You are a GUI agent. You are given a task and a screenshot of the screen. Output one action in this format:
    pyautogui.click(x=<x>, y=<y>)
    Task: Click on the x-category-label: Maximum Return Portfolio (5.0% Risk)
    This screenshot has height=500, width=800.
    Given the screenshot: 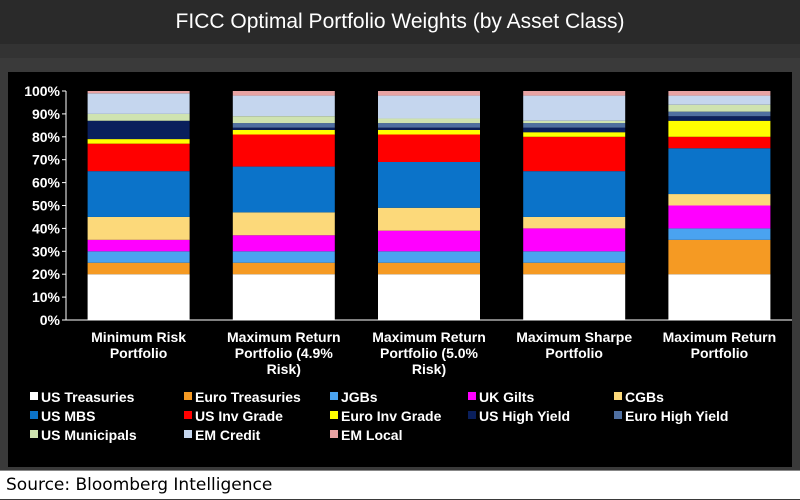 What is the action you would take?
    pyautogui.click(x=429, y=353)
    